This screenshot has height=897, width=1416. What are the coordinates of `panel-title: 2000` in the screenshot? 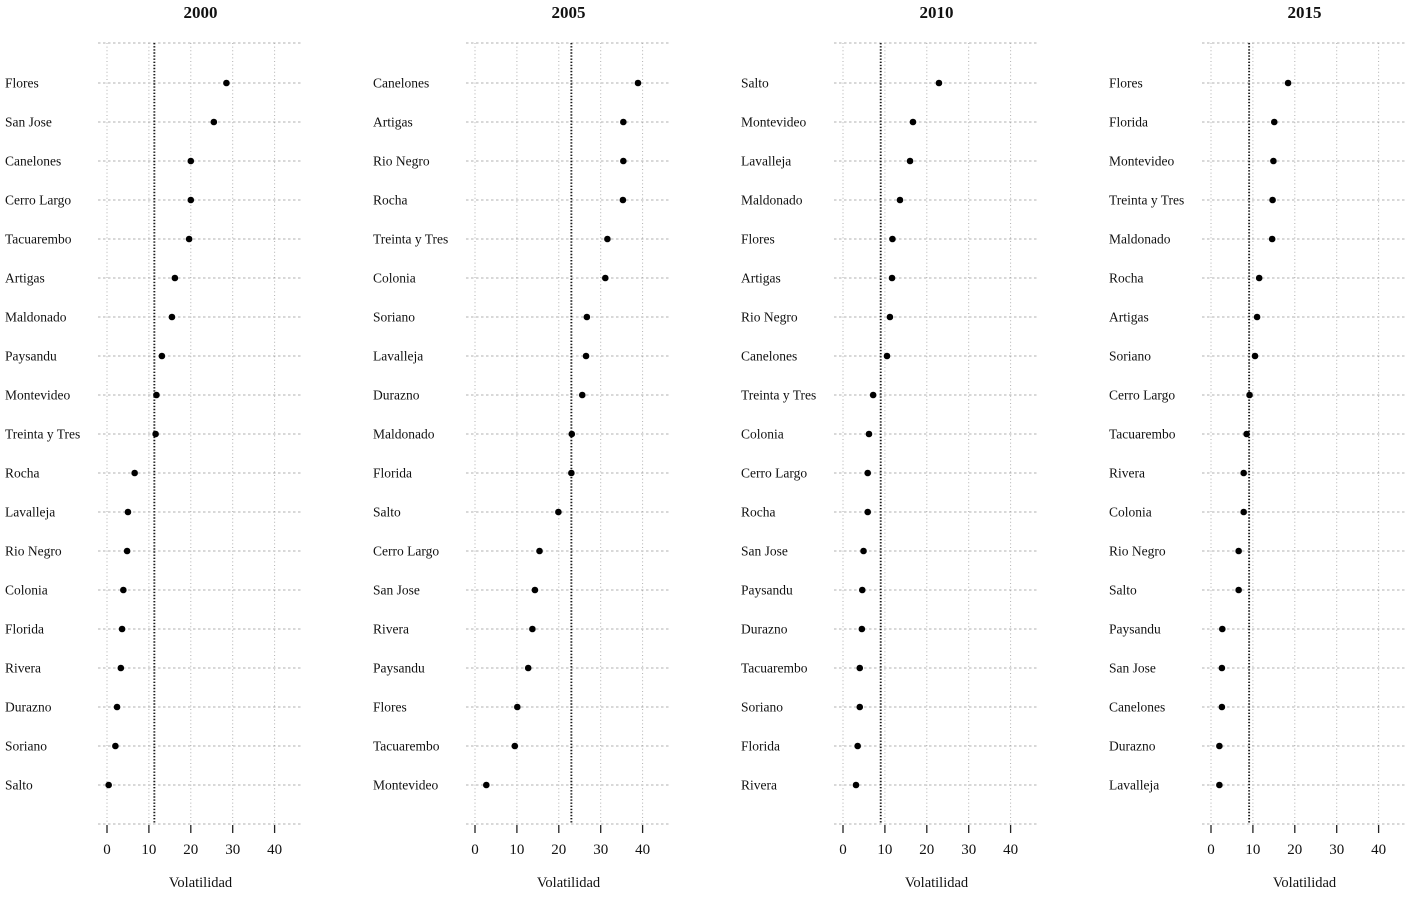 It's located at (201, 12).